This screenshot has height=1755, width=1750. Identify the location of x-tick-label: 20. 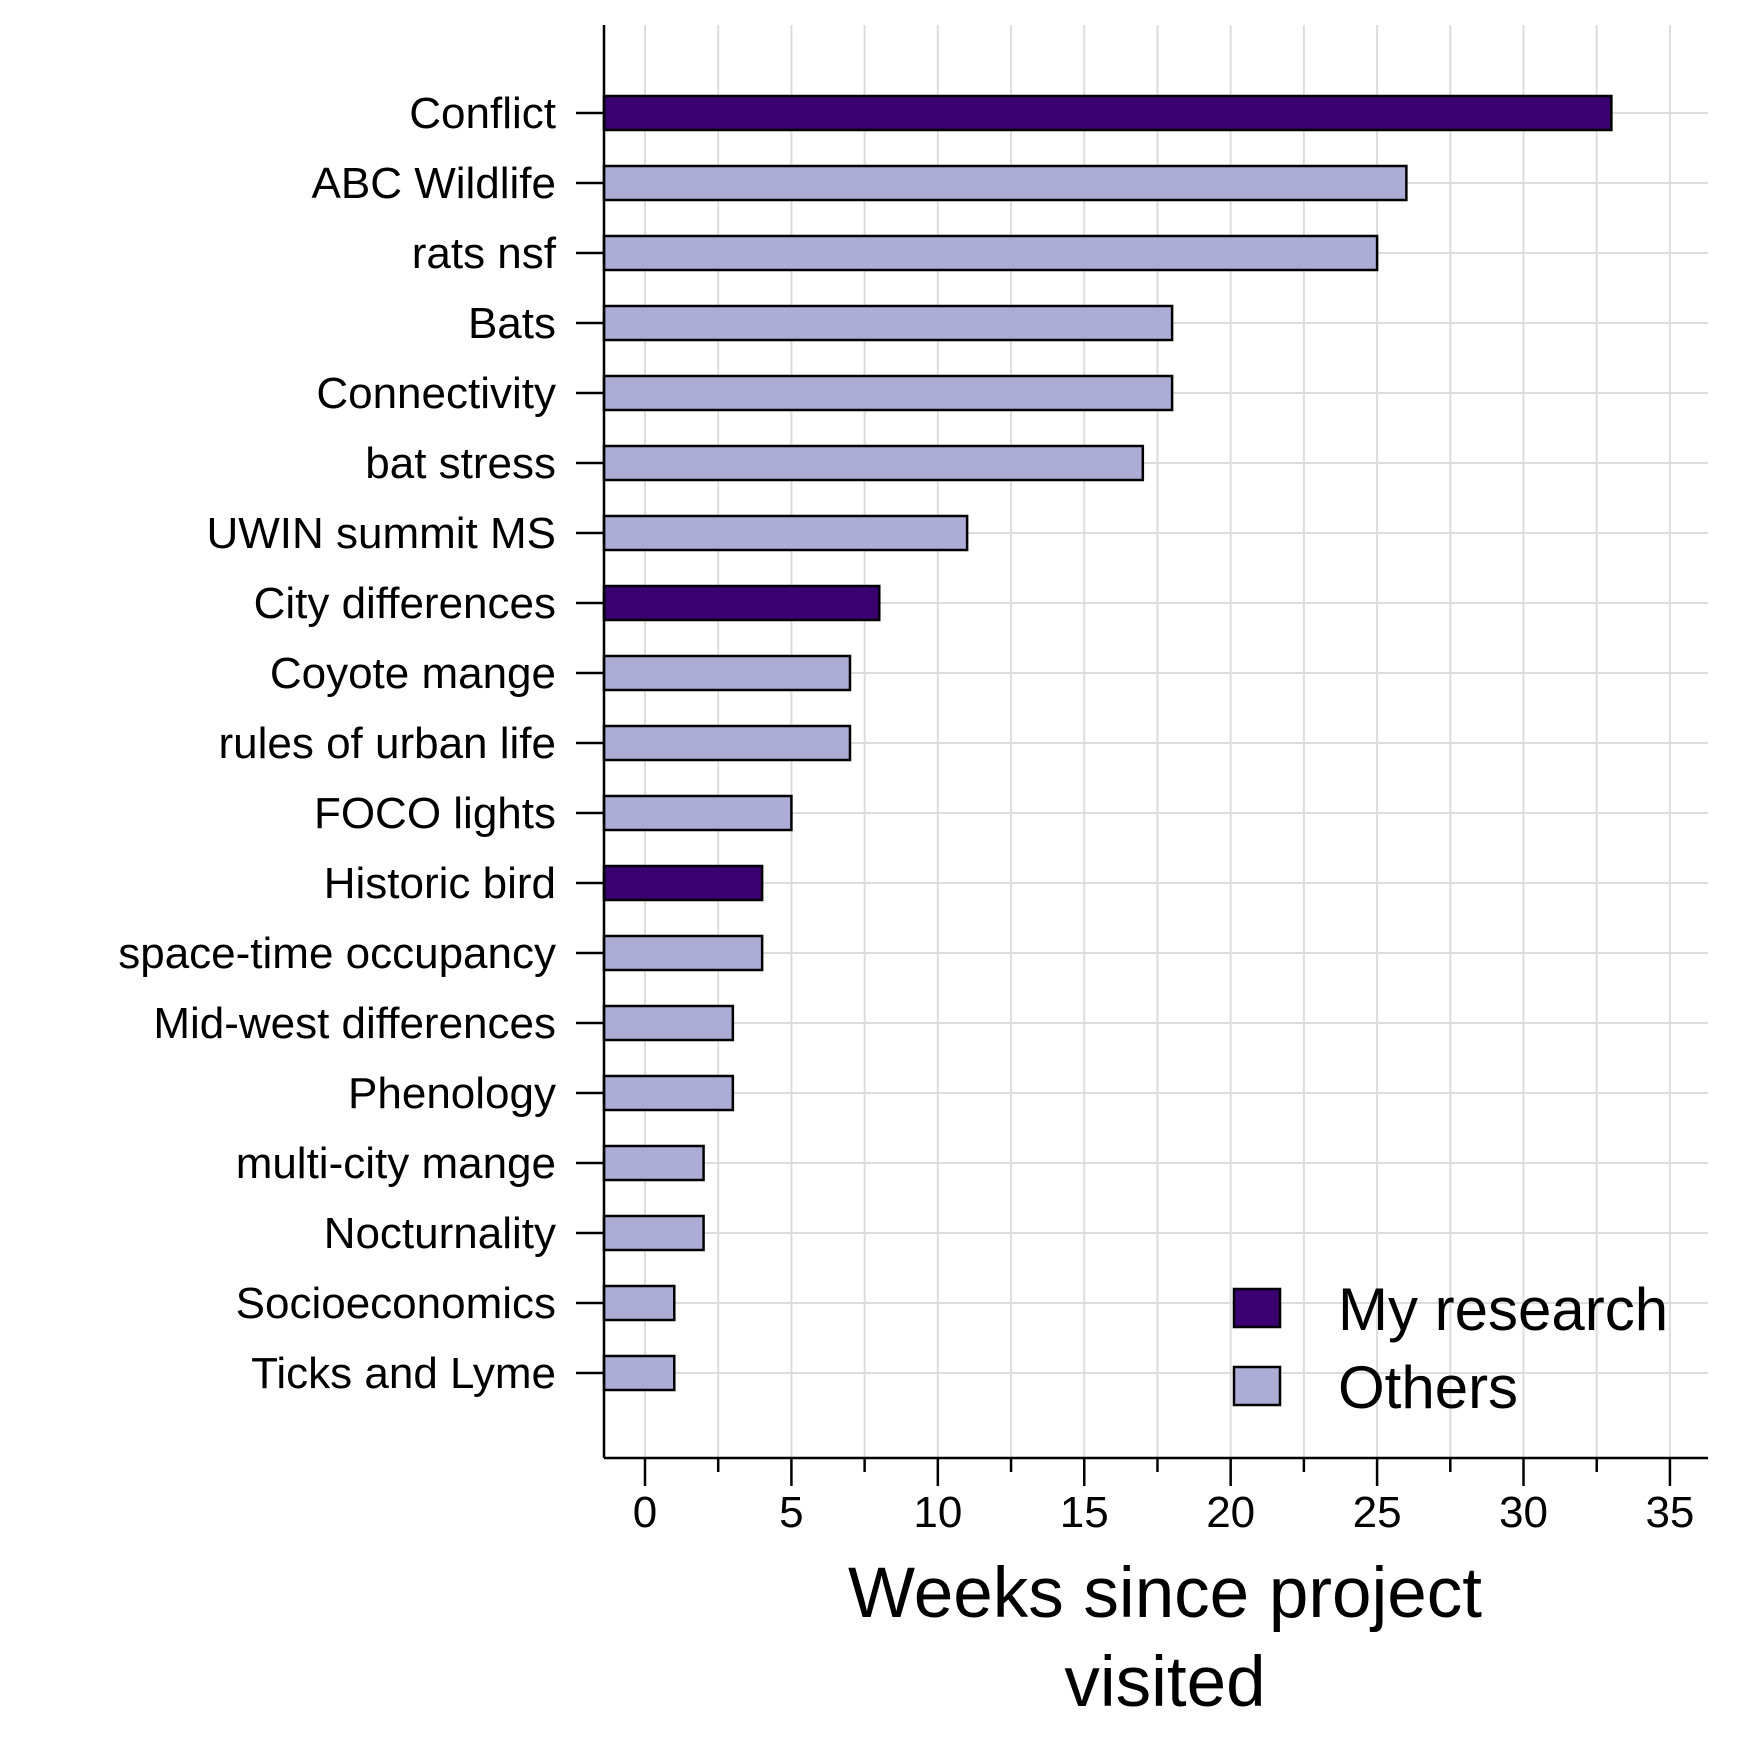
(1230, 1512).